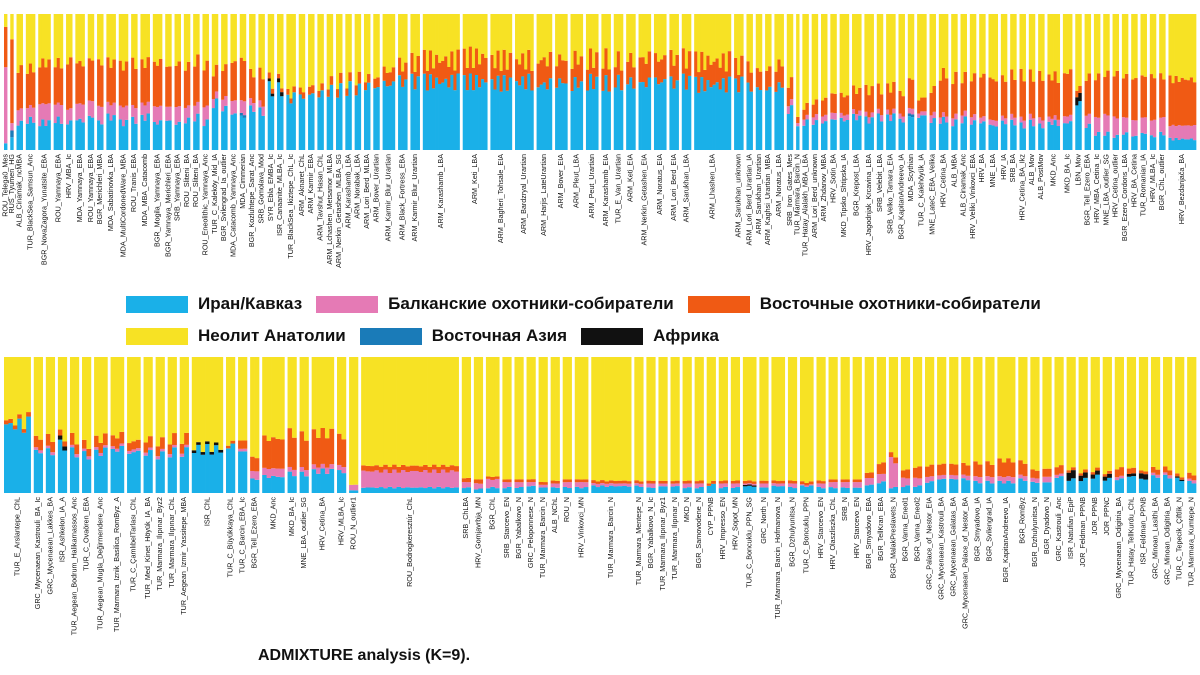 The image size is (1200, 675). Describe the element at coordinates (353, 523) in the screenshot. I see `group-label: ROU_N_outlier1` at that location.